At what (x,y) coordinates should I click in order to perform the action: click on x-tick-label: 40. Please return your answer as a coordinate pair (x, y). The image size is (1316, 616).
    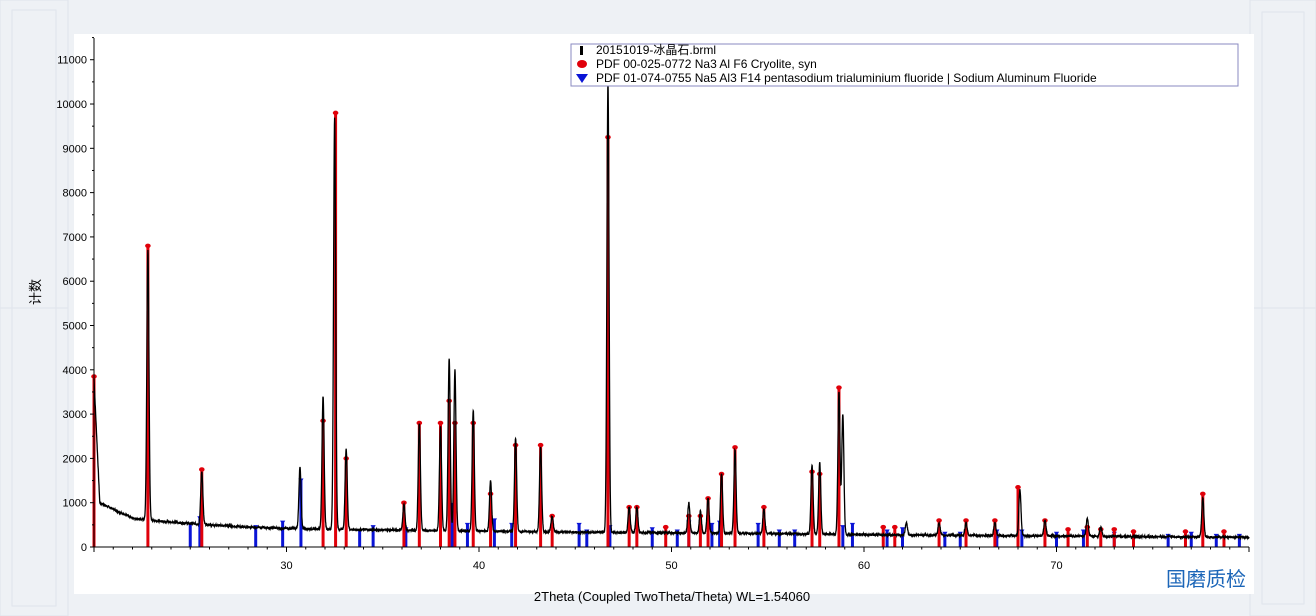
    Looking at the image, I should click on (479, 566).